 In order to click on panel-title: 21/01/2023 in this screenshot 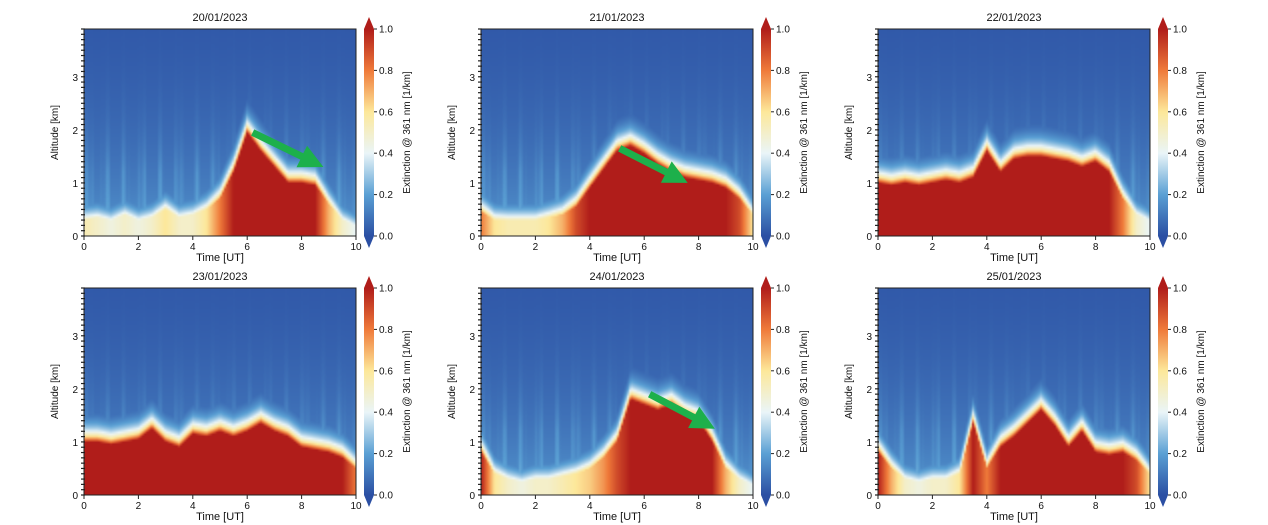, I will do `click(616, 18)`.